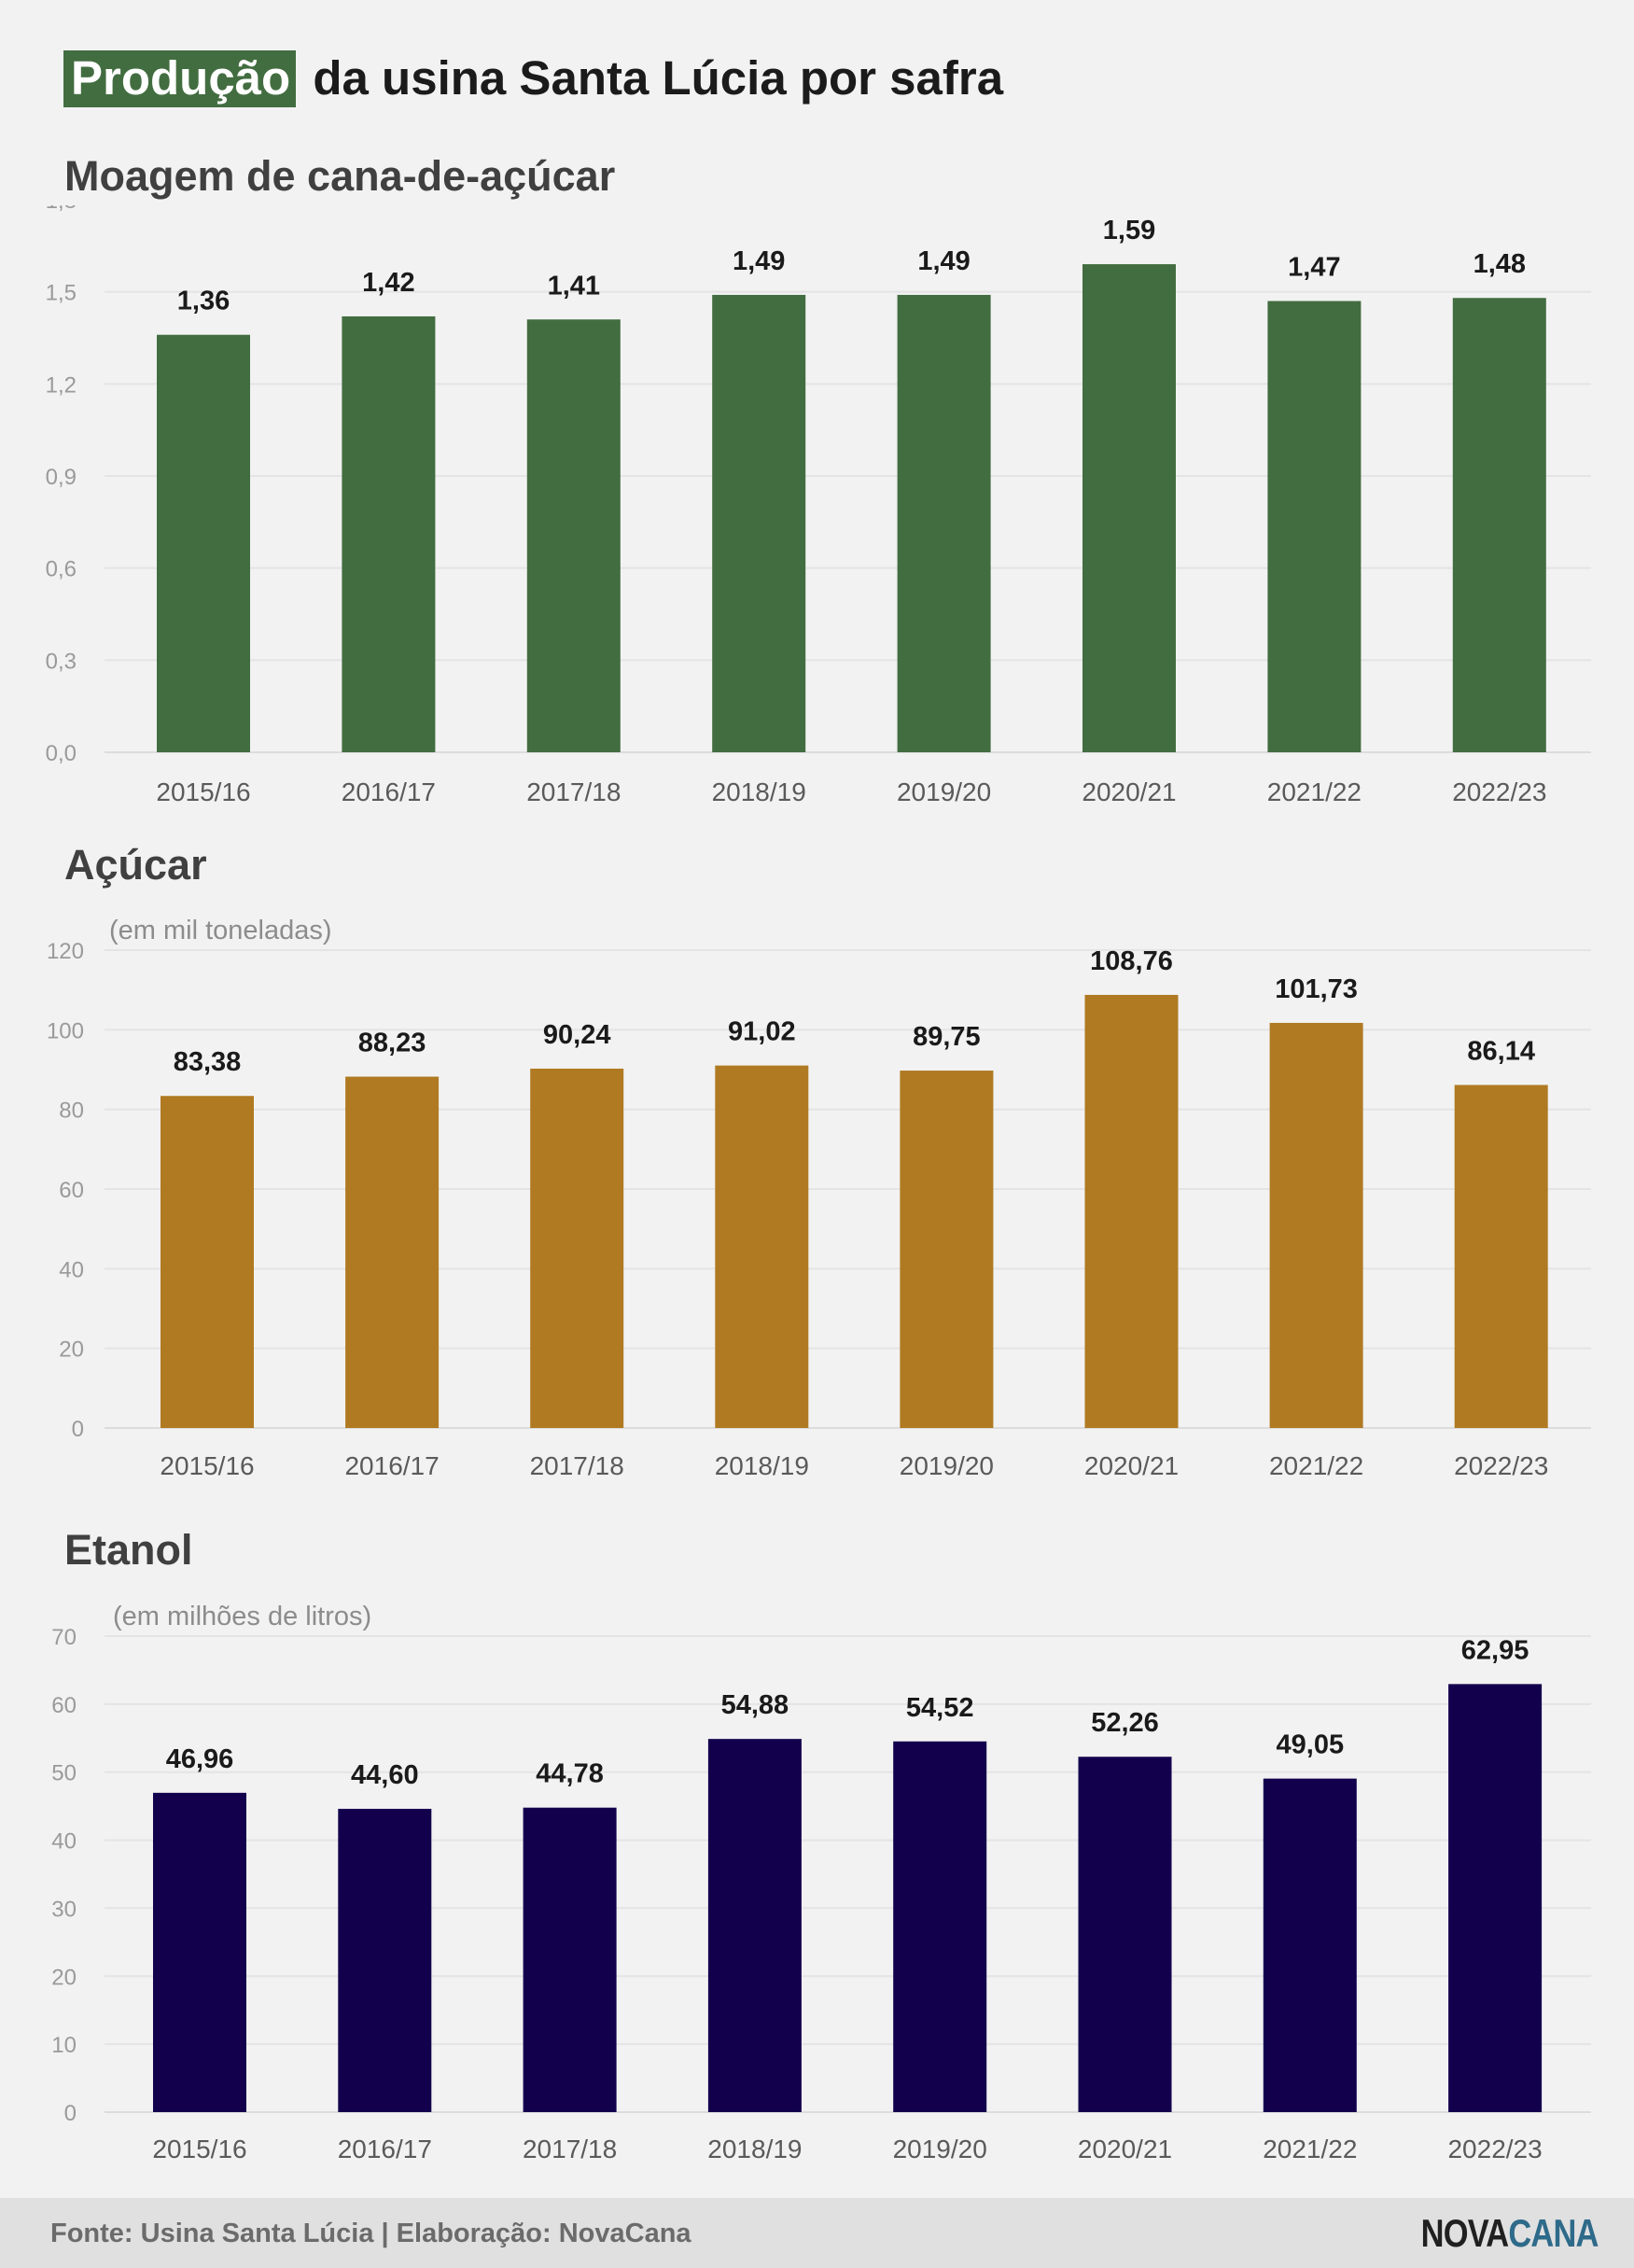 The height and width of the screenshot is (2268, 1634). I want to click on acucar-x-tick-label: 2021/22, so click(1316, 1465).